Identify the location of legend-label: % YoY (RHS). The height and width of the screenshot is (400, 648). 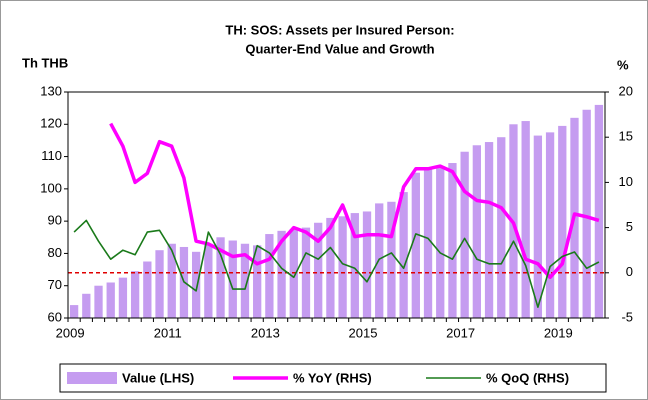
(332, 377).